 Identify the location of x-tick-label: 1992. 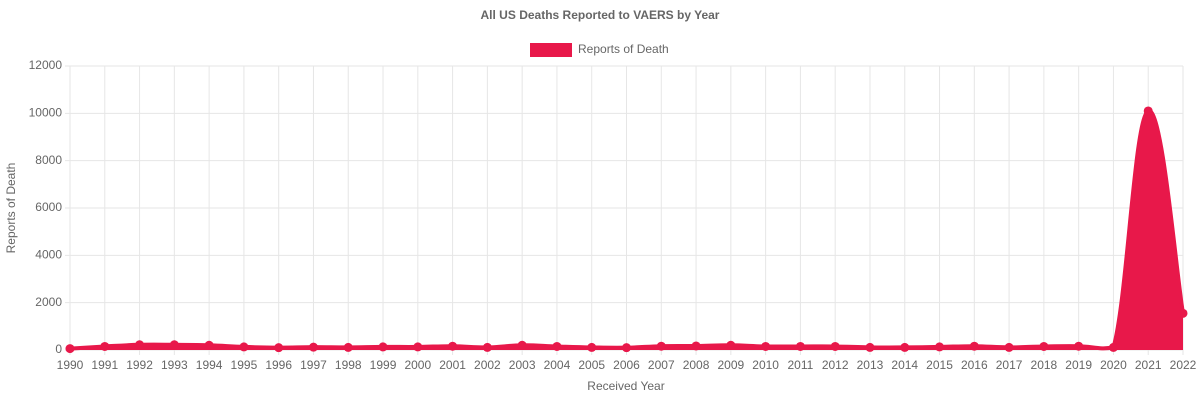
(139, 365).